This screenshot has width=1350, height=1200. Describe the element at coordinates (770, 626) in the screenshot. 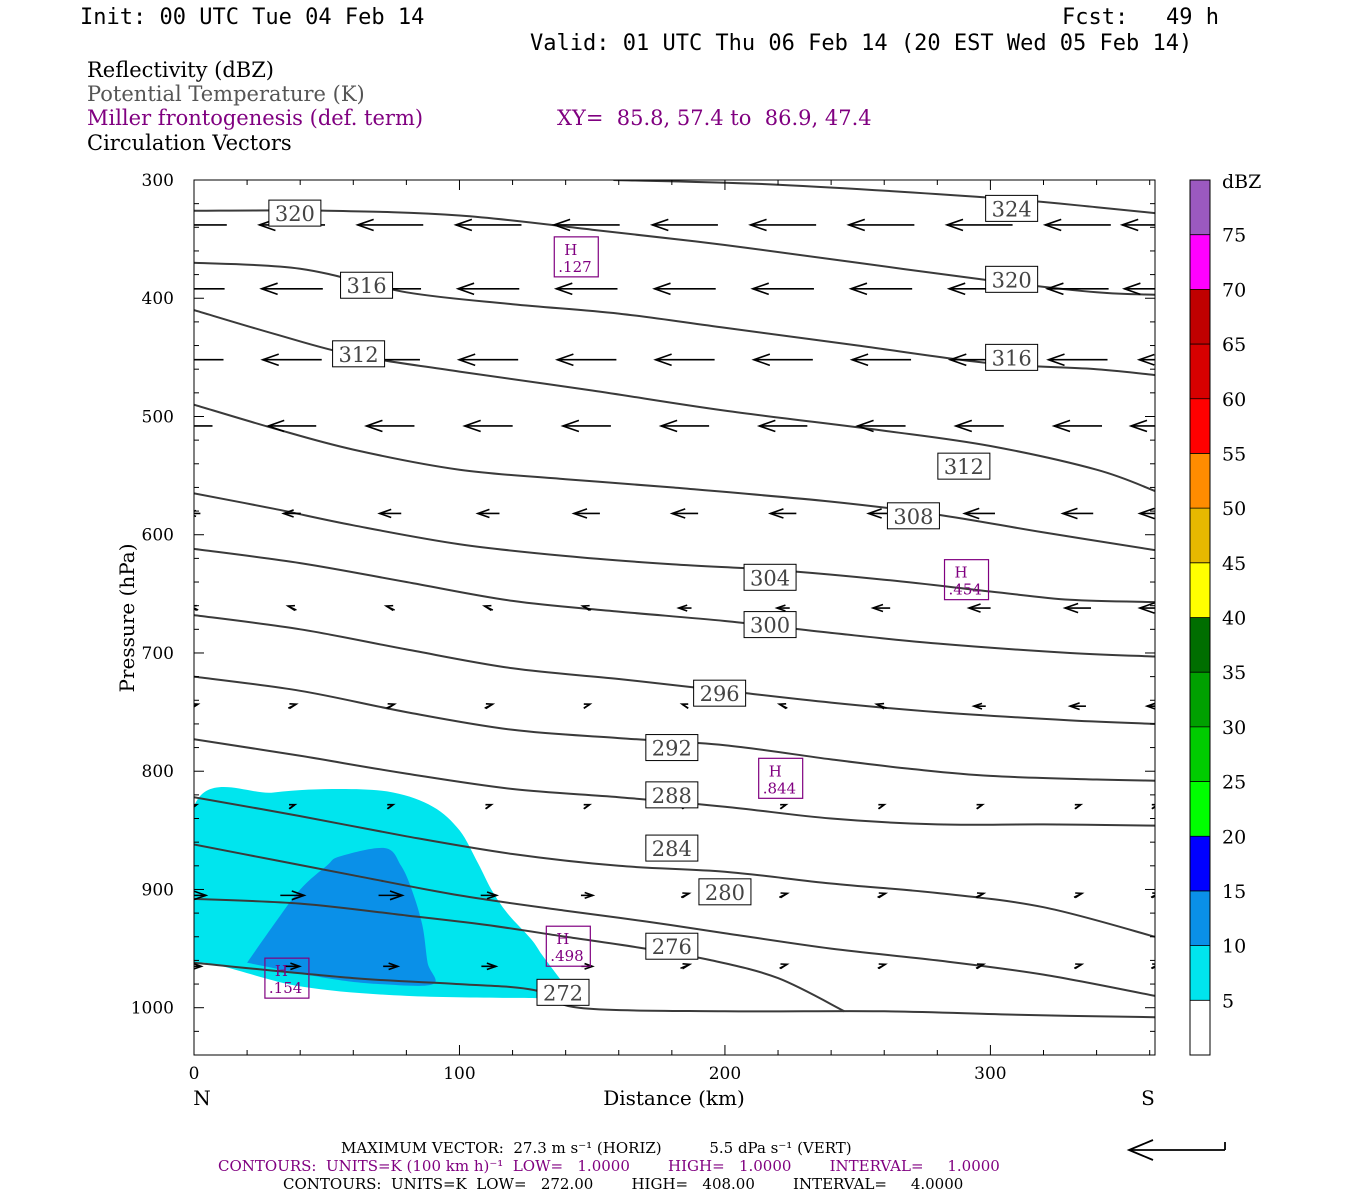

I see `theta-contour-label: 300` at that location.